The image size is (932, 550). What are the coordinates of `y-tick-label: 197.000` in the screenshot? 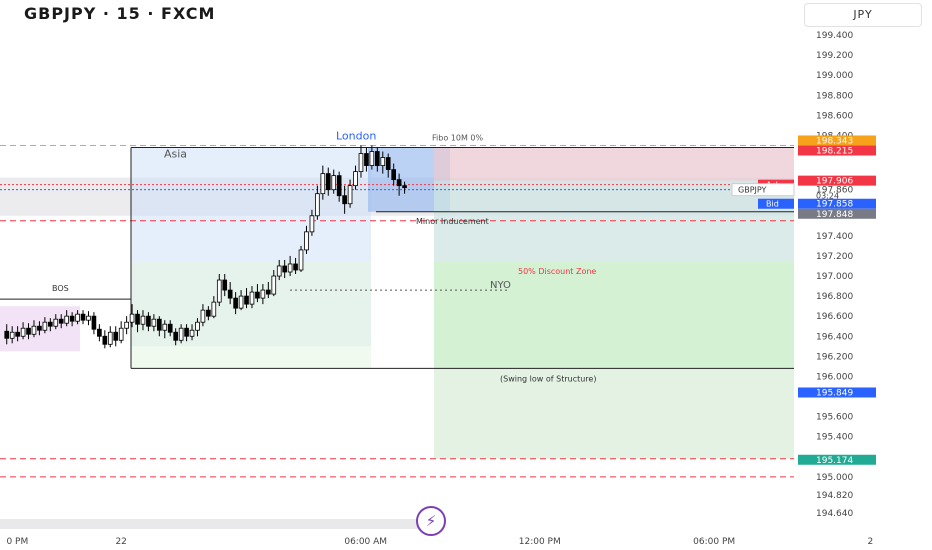 It's located at (834, 277).